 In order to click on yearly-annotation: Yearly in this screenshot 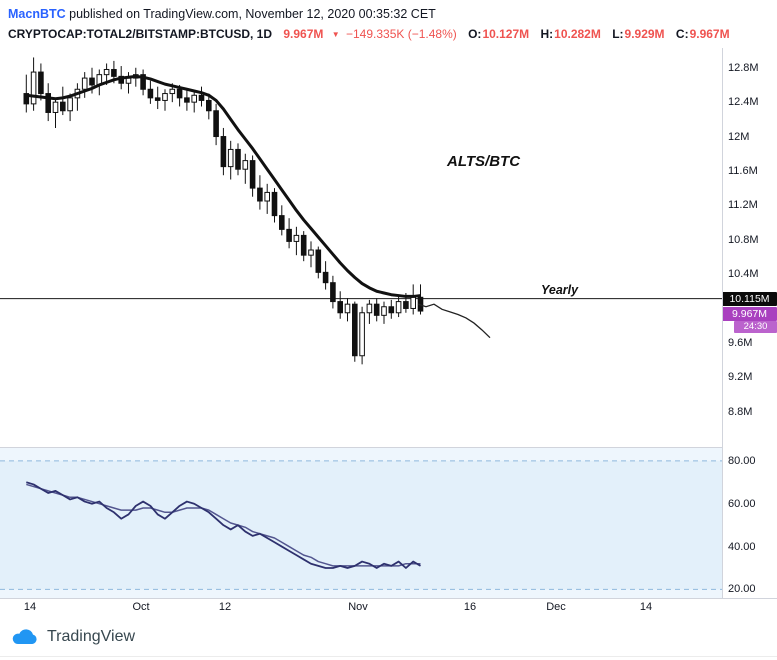, I will do `click(560, 290)`.